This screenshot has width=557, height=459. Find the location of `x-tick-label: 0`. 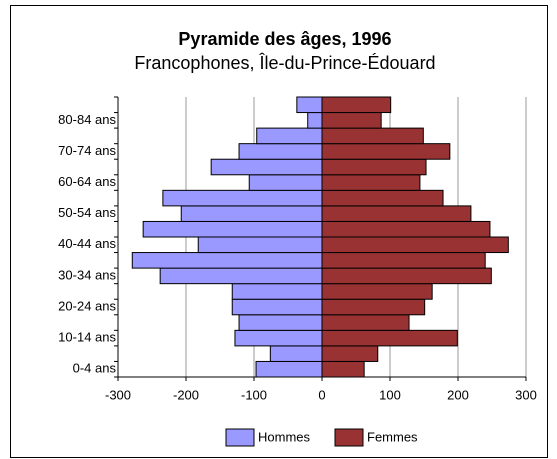

x-tick-label: 0 is located at coordinates (321, 394).